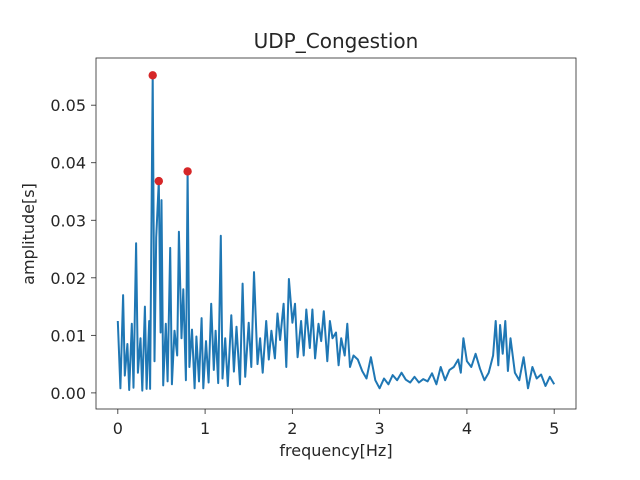 The width and height of the screenshot is (640, 480). I want to click on y-tick-label: 0.05, so click(68, 105).